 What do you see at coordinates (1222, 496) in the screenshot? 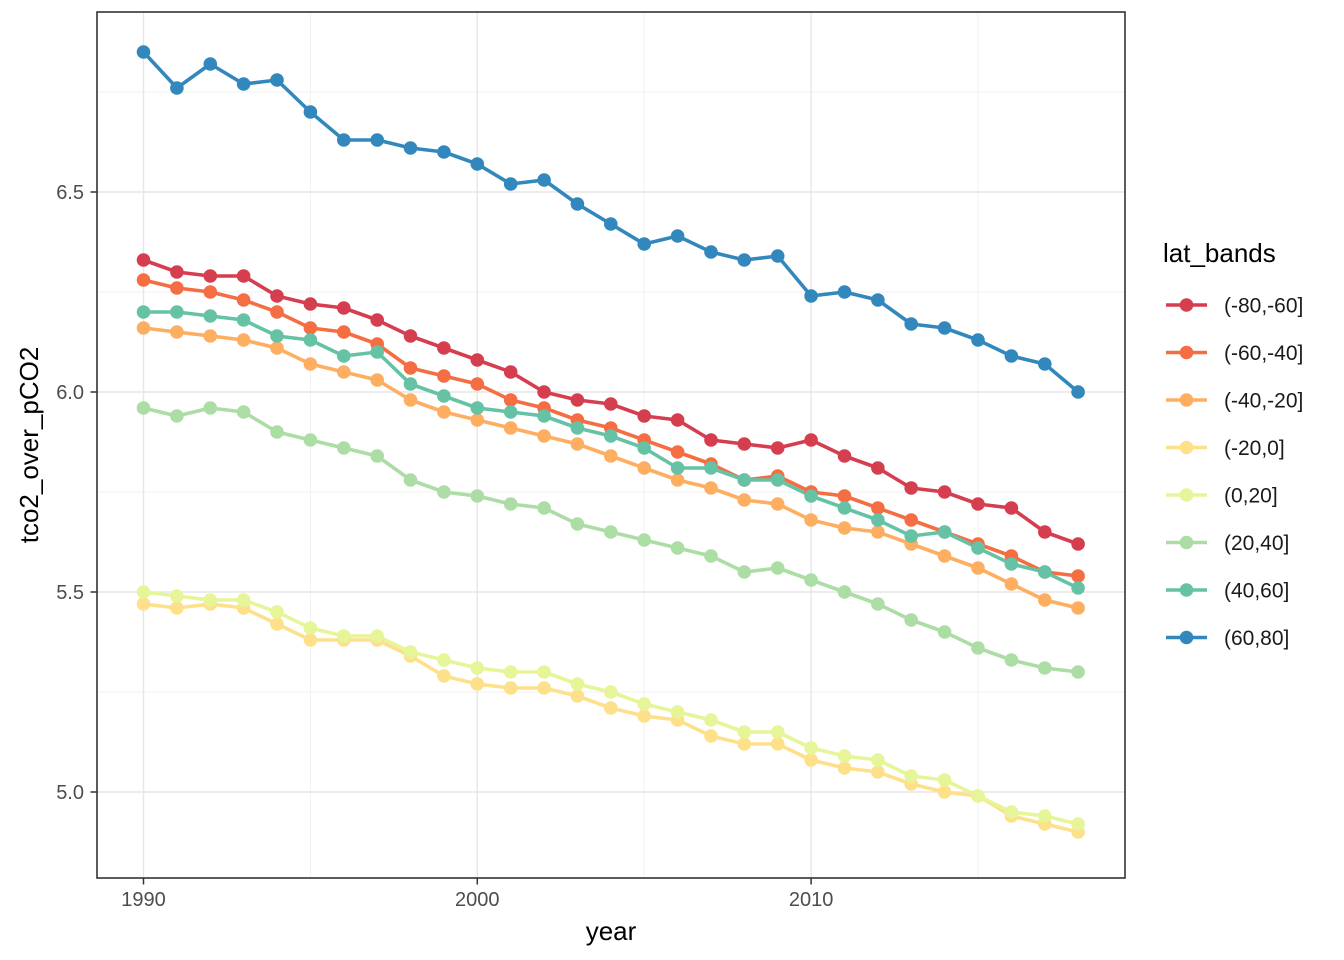
I see `legend-entry: (0,20]` at bounding box center [1222, 496].